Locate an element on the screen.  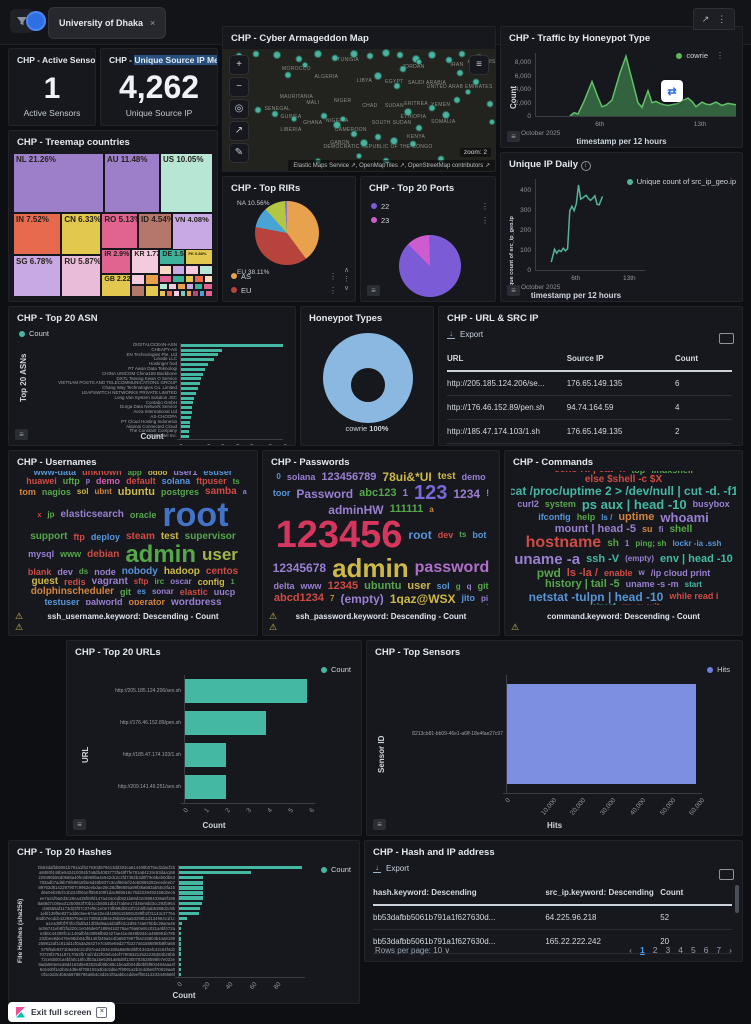
cloud-word: uname -s -m is located at coordinates (652, 584).